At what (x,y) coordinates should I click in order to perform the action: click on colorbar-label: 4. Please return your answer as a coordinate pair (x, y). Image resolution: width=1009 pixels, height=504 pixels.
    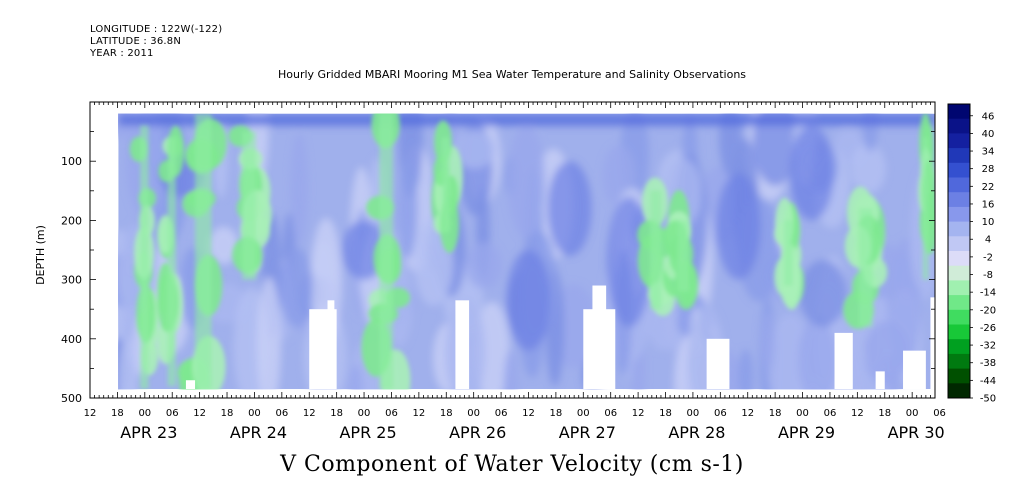
    Looking at the image, I should click on (988, 240).